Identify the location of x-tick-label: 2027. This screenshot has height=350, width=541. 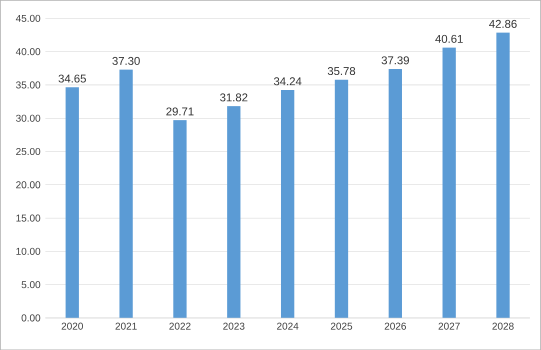
(449, 326).